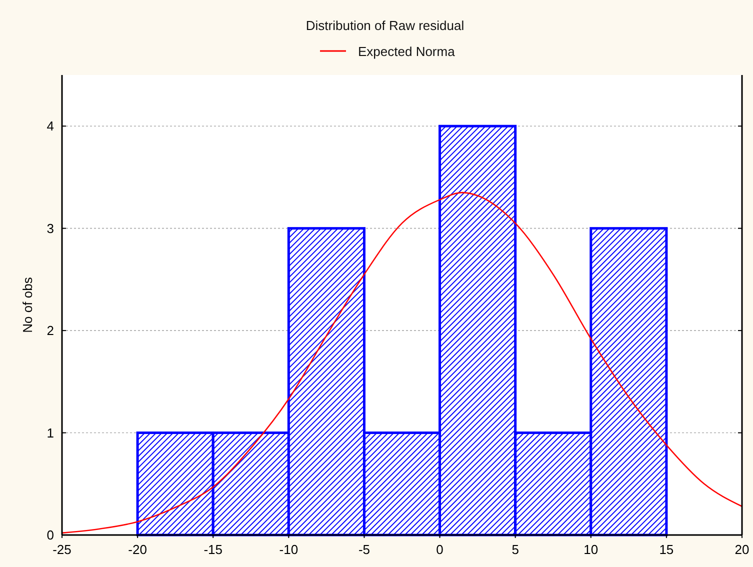 Image resolution: width=753 pixels, height=567 pixels. Describe the element at coordinates (50, 228) in the screenshot. I see `y-tick-label: 3` at that location.